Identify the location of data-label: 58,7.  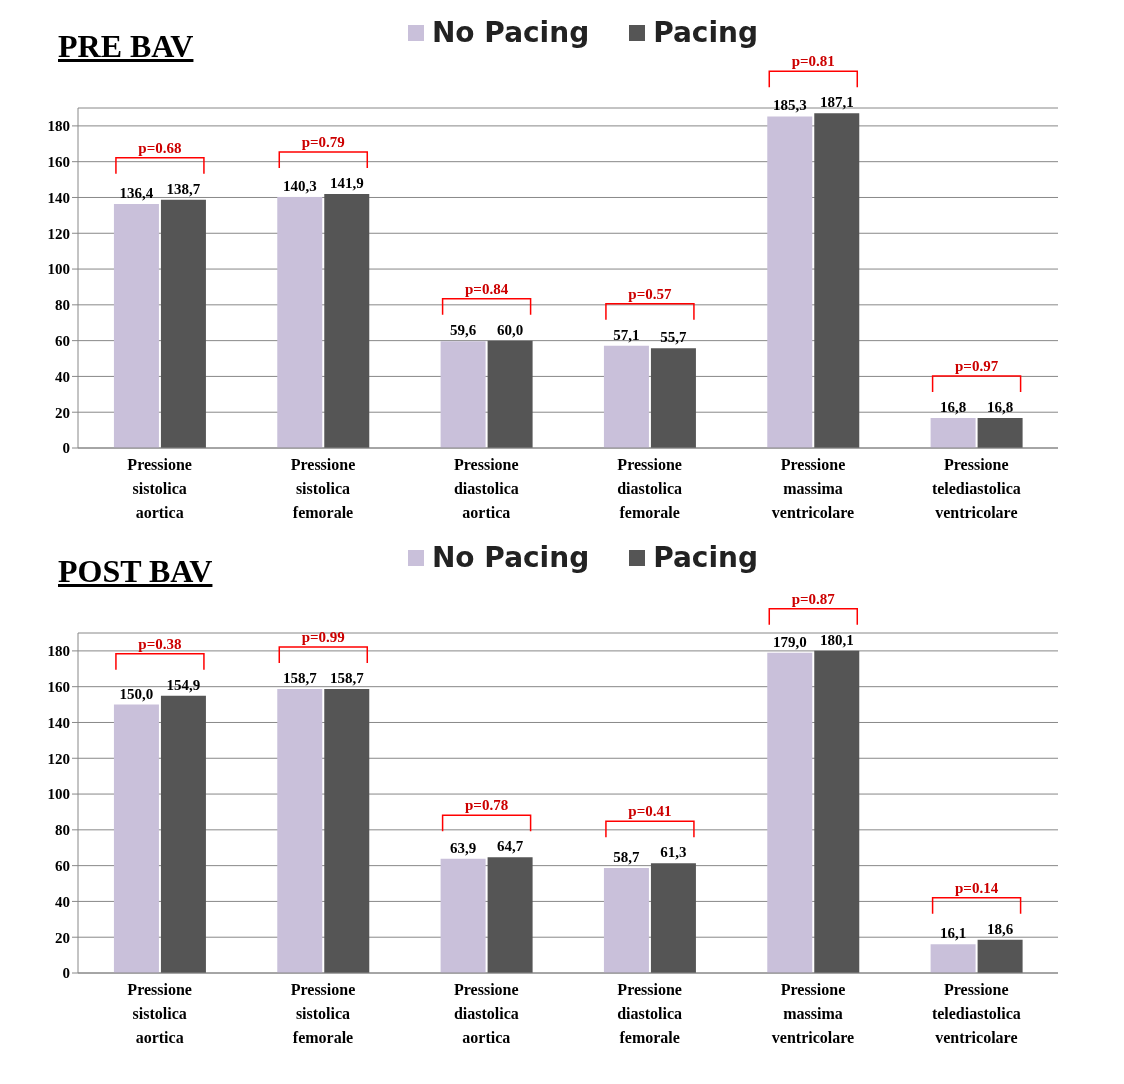
(627, 856).